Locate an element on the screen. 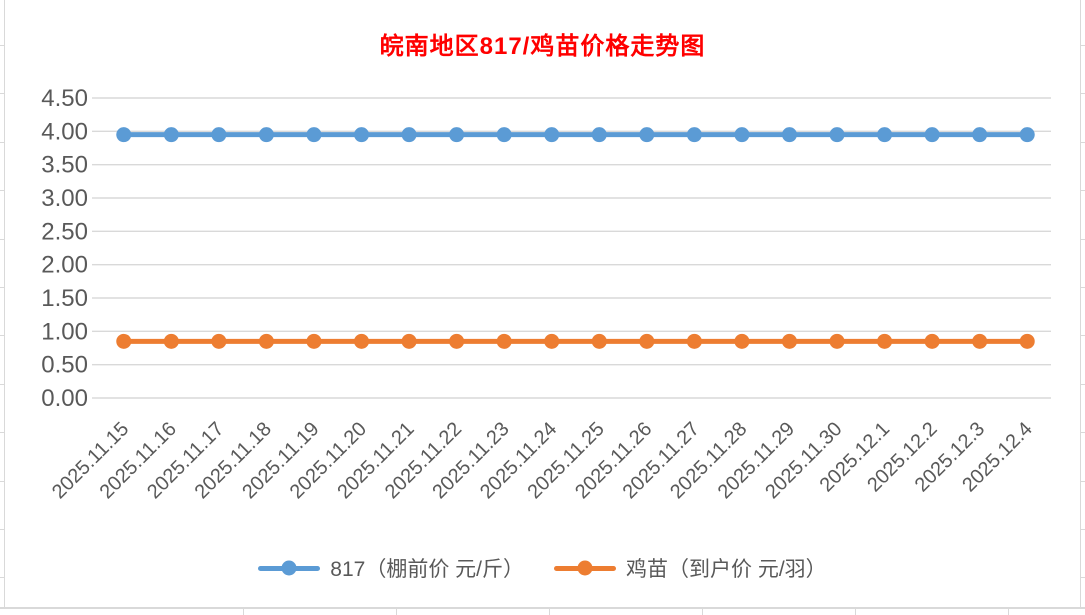 The width and height of the screenshot is (1085, 615). y-axis-label: 4.00 is located at coordinates (64, 131).